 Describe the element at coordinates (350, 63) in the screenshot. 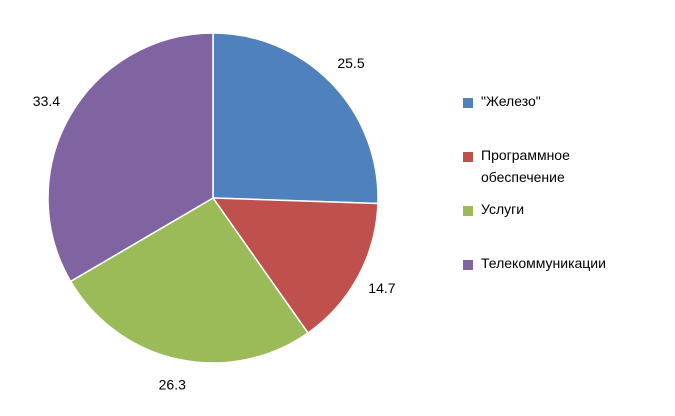

I see `data-label: 25.5` at that location.